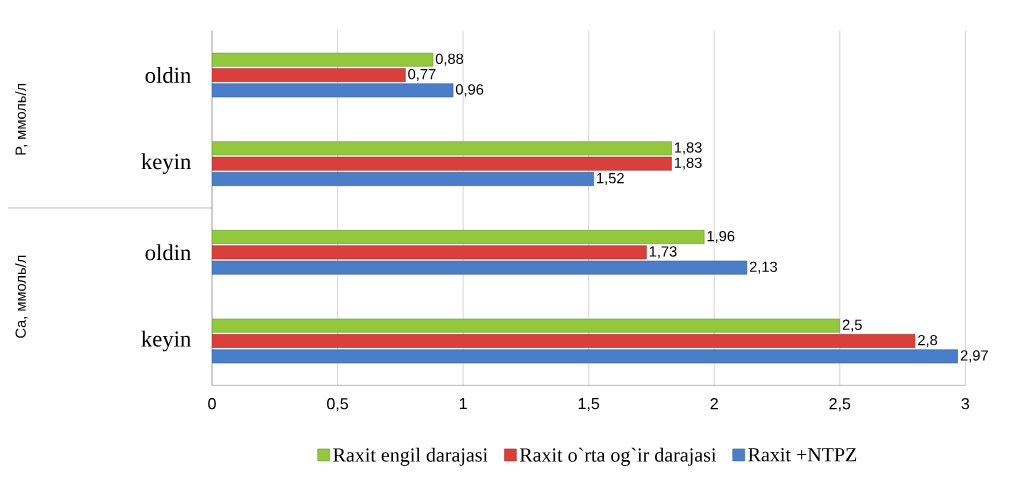 This screenshot has height=493, width=1032. Describe the element at coordinates (410, 456) in the screenshot. I see `legend-label: Raxit engil darajasi` at that location.